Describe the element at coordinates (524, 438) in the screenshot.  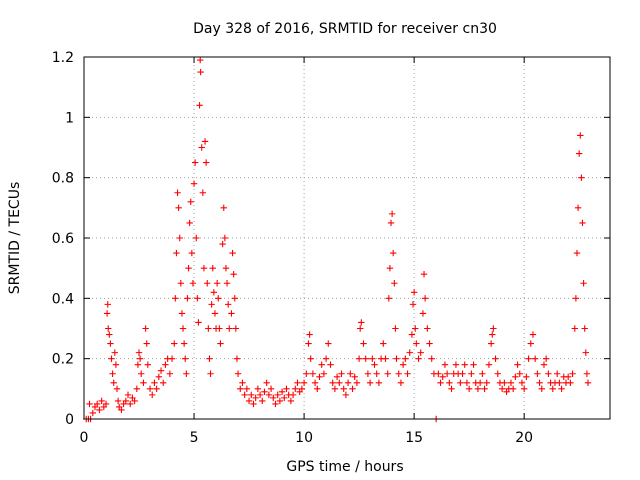
I see `x-tick-label: 20` at that location.